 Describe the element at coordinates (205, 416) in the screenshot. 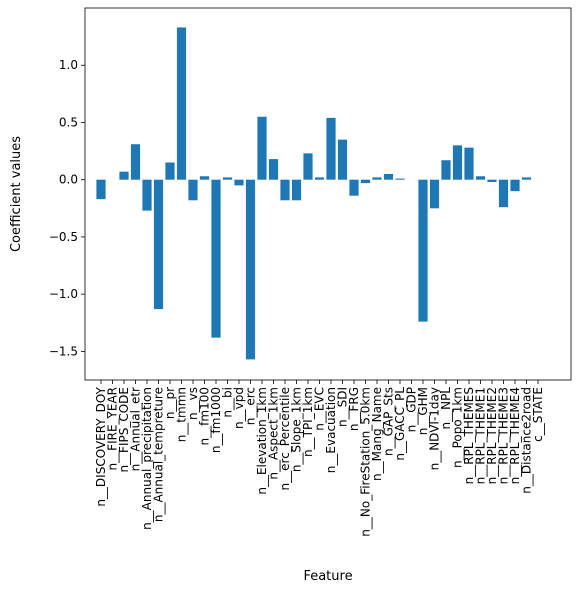

I see `x-tick-label: n__fm100` at that location.